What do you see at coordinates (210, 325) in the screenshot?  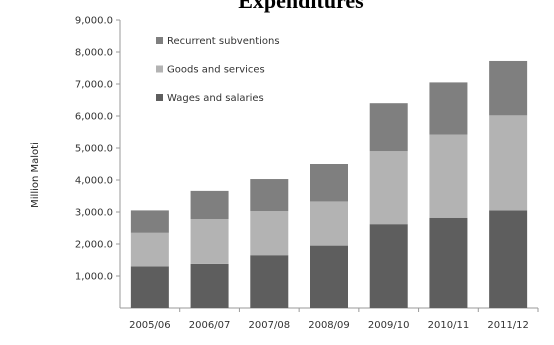 I see `x-tick-label: 2006/07` at bounding box center [210, 325].